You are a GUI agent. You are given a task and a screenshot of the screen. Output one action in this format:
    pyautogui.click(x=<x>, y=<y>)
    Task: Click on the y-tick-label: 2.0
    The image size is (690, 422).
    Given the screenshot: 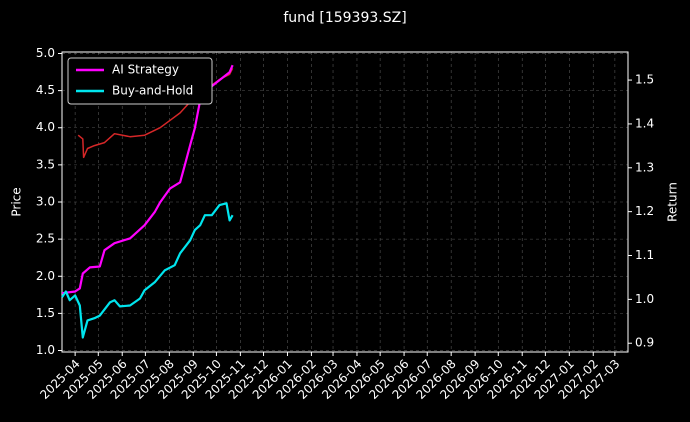 What is the action you would take?
    pyautogui.click(x=45, y=276)
    